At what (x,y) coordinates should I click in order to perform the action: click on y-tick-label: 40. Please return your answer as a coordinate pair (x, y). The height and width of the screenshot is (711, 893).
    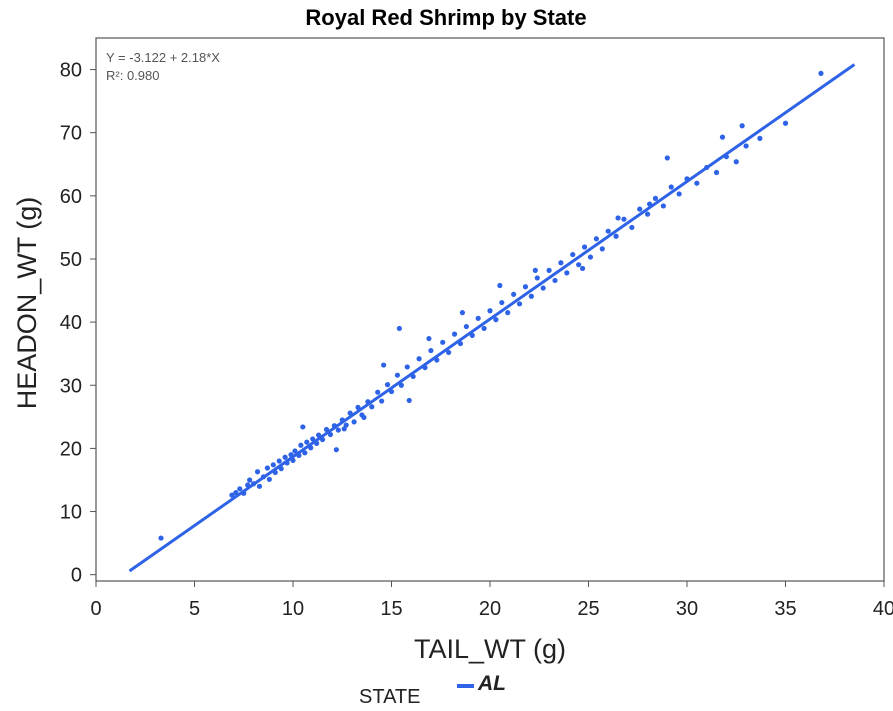
    Looking at the image, I should click on (71, 323).